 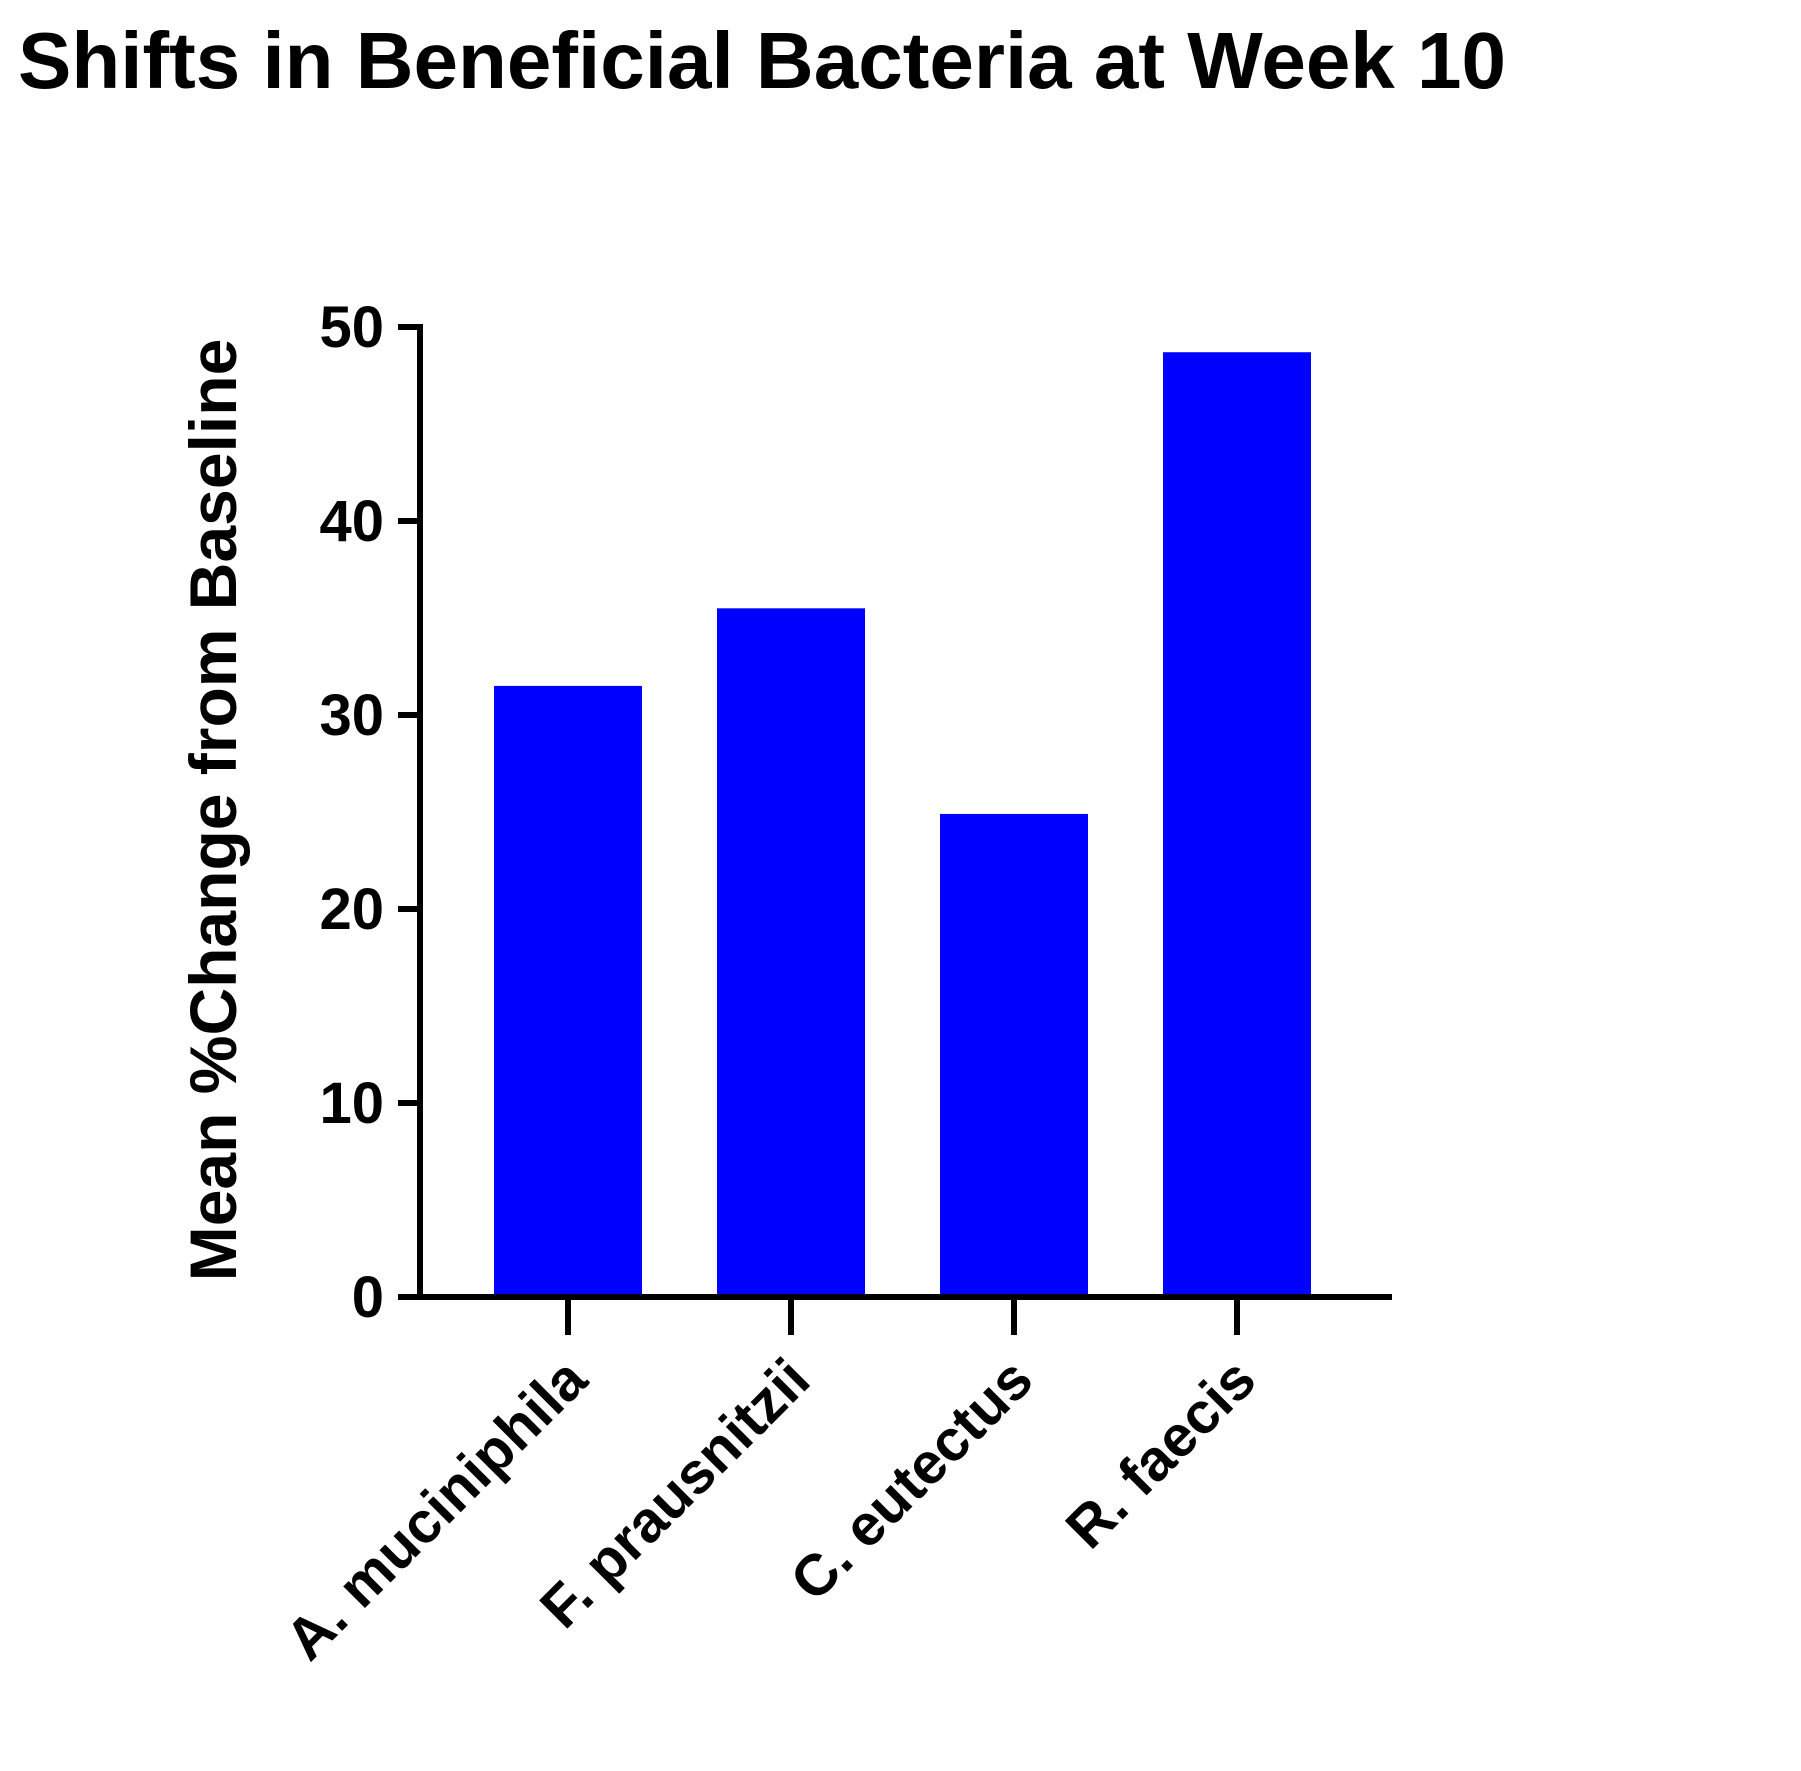 What do you see at coordinates (436, 1509) in the screenshot?
I see `x-tick-label: A. muciniphila` at bounding box center [436, 1509].